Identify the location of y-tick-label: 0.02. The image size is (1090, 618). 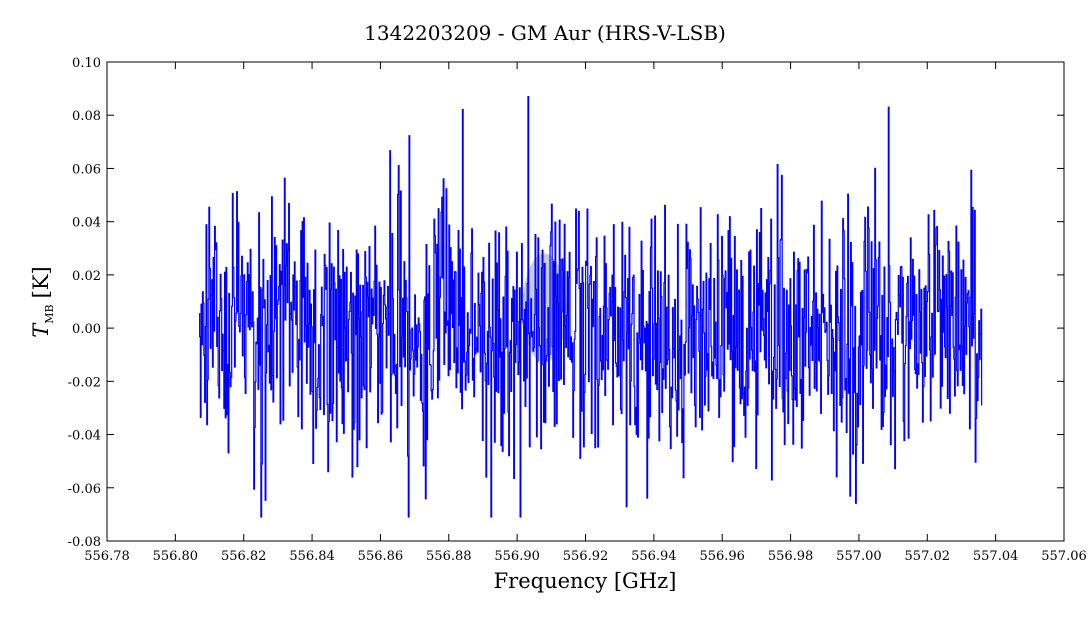
(86, 276).